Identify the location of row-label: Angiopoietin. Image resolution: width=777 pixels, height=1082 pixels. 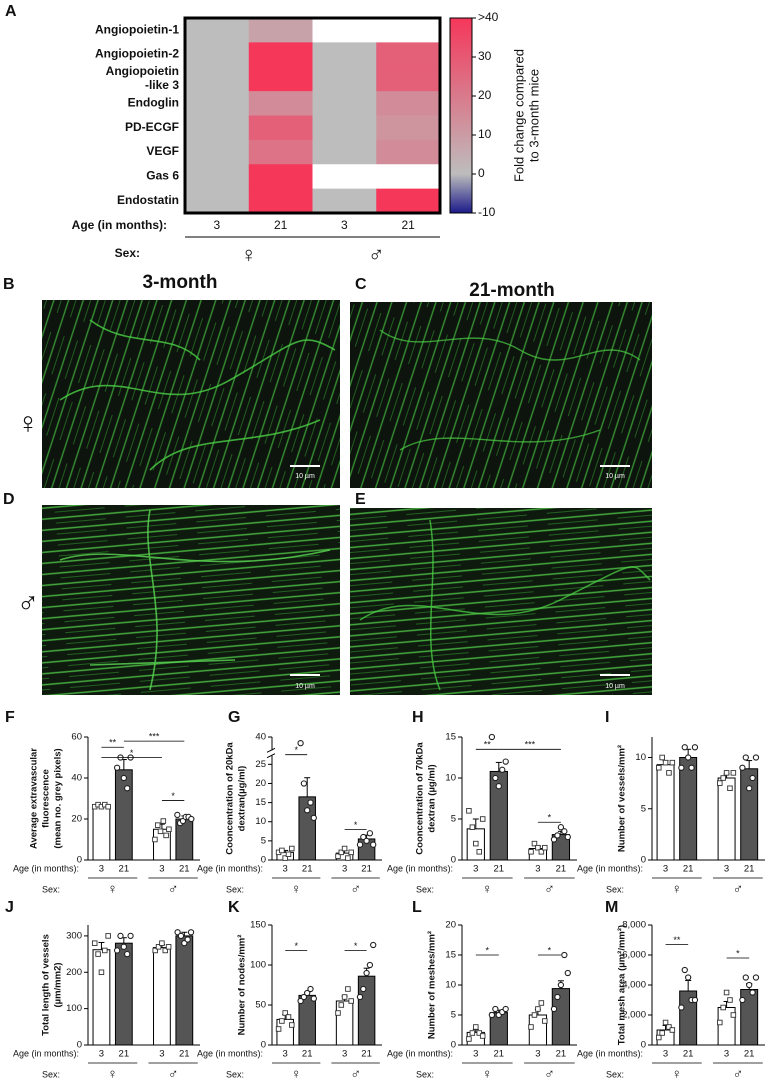
(142, 71).